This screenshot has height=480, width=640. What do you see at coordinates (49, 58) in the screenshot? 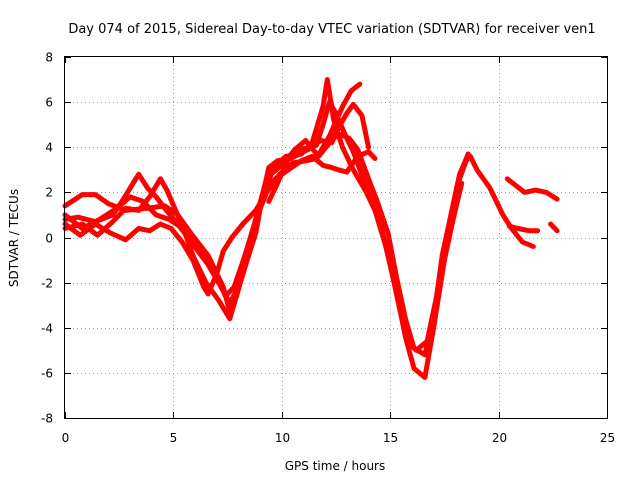
I see `y-tick-label: 8` at bounding box center [49, 58].